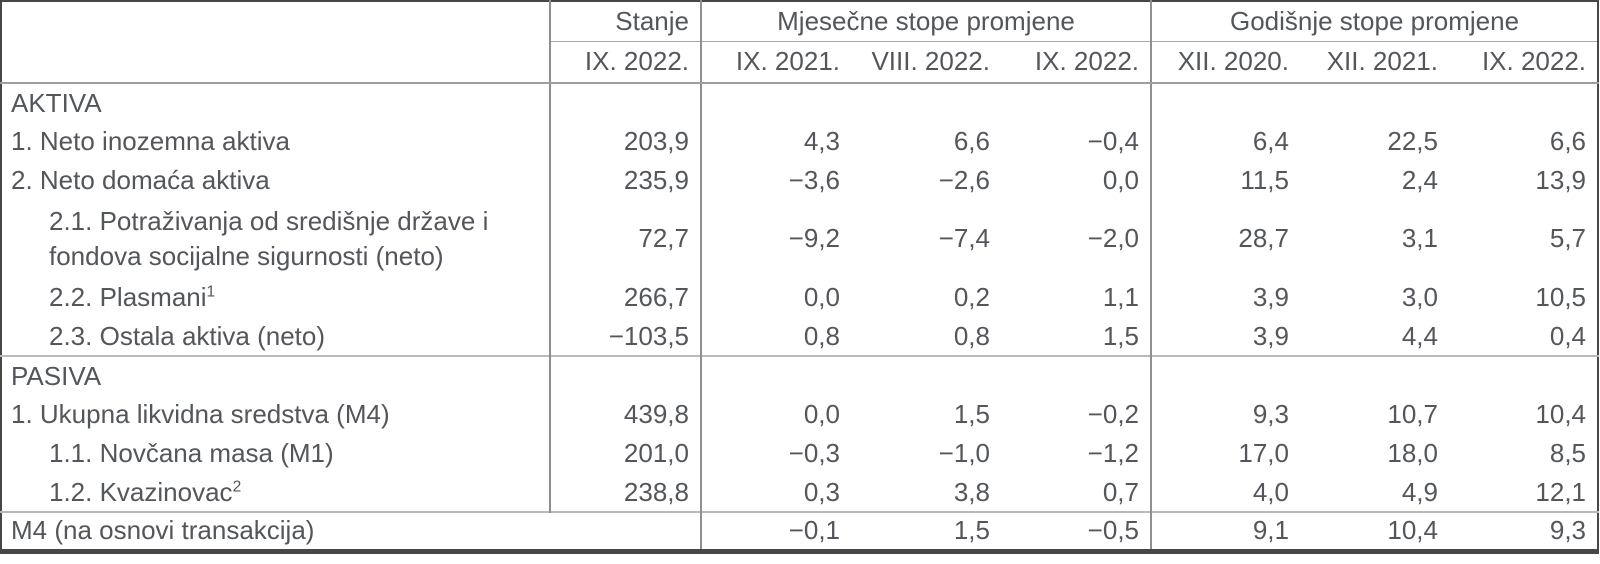 The height and width of the screenshot is (564, 1600). I want to click on section-row: PASIVA, so click(800, 375).